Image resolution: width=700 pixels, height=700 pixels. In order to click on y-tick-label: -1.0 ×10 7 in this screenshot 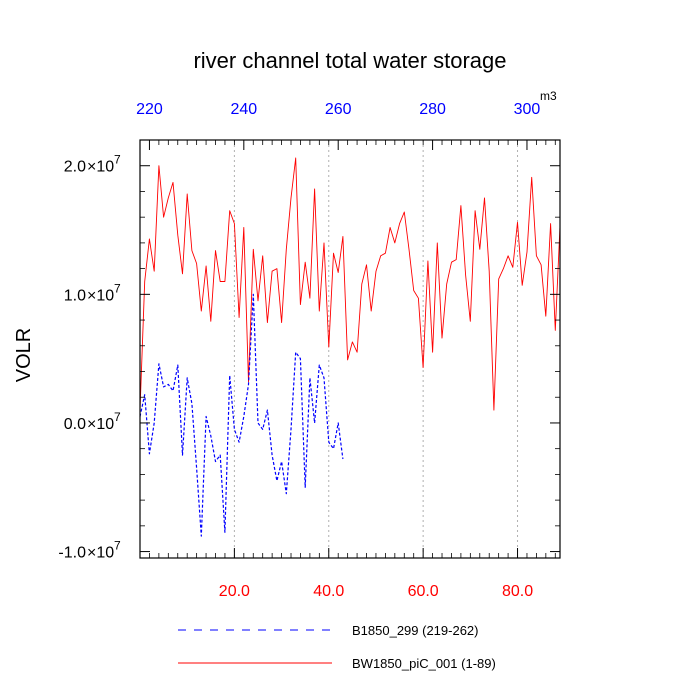, I will do `click(89, 550)`.